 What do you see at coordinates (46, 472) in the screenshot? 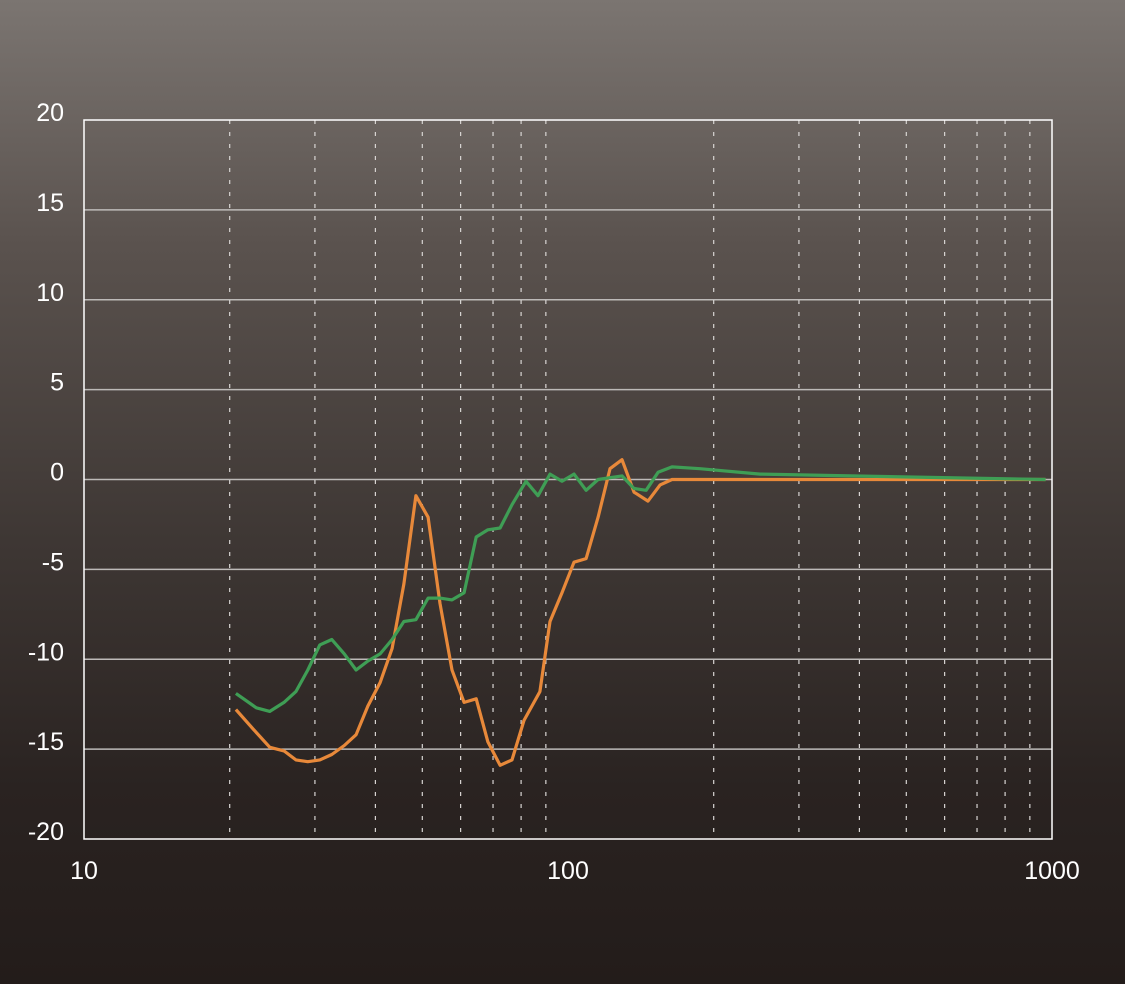
I see `y-axis-ticks: 20 15 10 5 0 -5 -10 -15 -20` at bounding box center [46, 472].